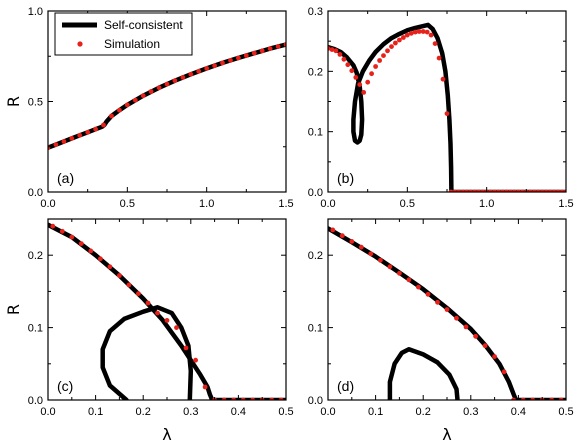 The width and height of the screenshot is (581, 447). I want to click on panel-d-xtick-label-5: 0.4, so click(518, 412).